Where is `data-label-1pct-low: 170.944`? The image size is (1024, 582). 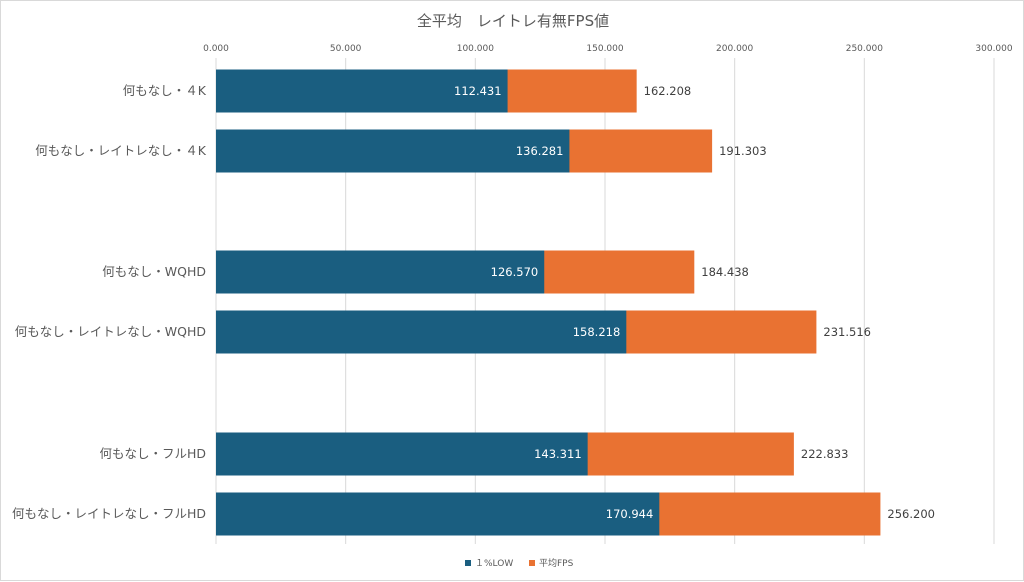
data-label-1pct-low: 170.944 is located at coordinates (630, 514).